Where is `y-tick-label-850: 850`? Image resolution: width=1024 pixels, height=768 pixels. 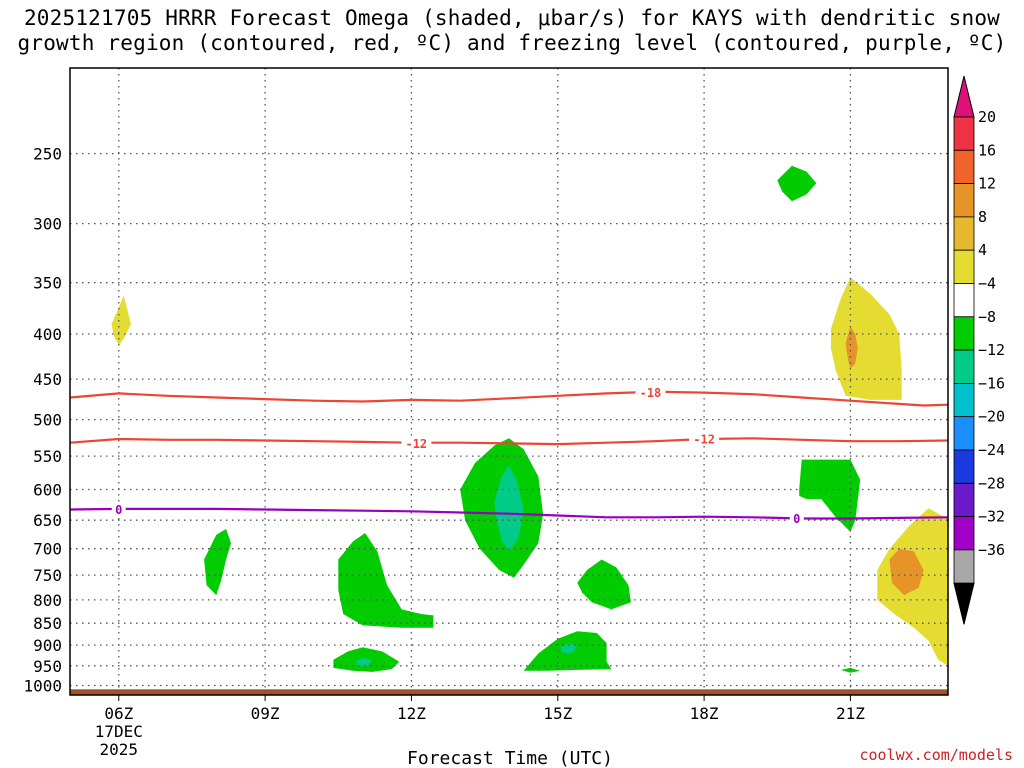
y-tick-label-850: 850 is located at coordinates (47, 623).